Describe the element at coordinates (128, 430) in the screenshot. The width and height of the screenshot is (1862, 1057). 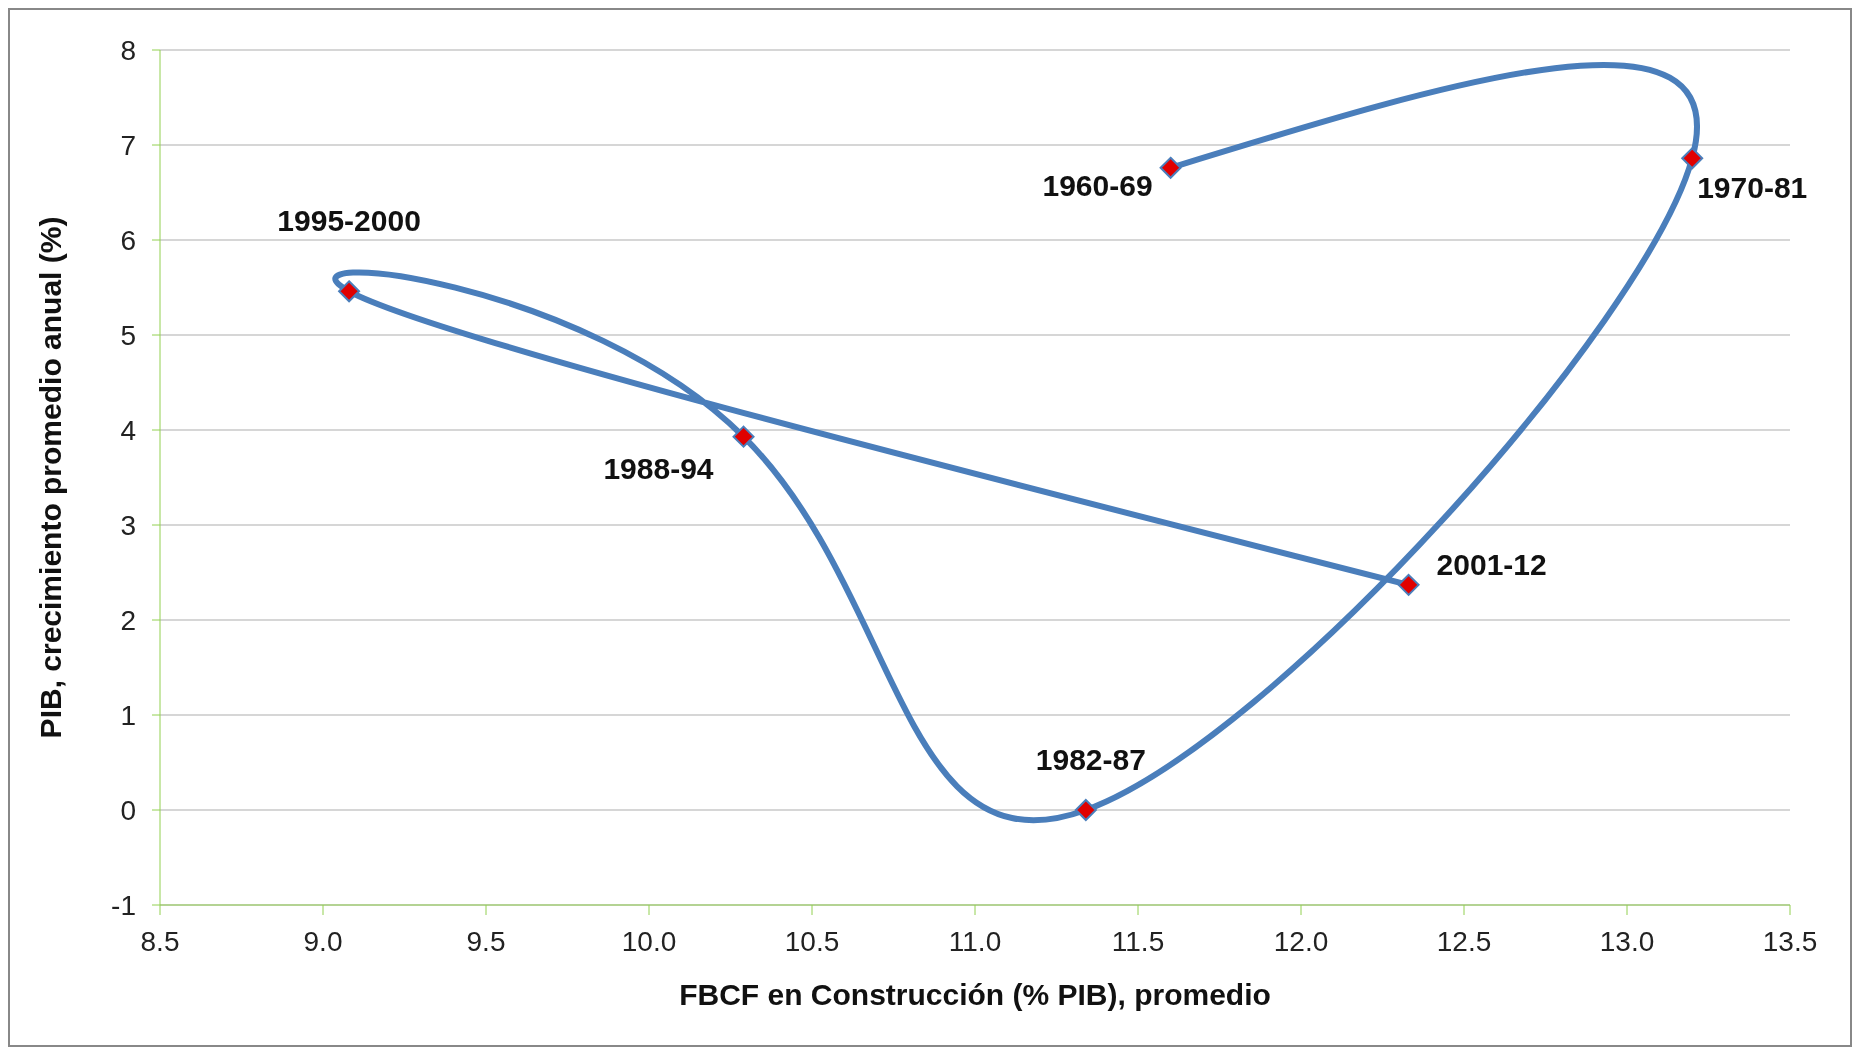
I see `y-tick-label: 4` at that location.